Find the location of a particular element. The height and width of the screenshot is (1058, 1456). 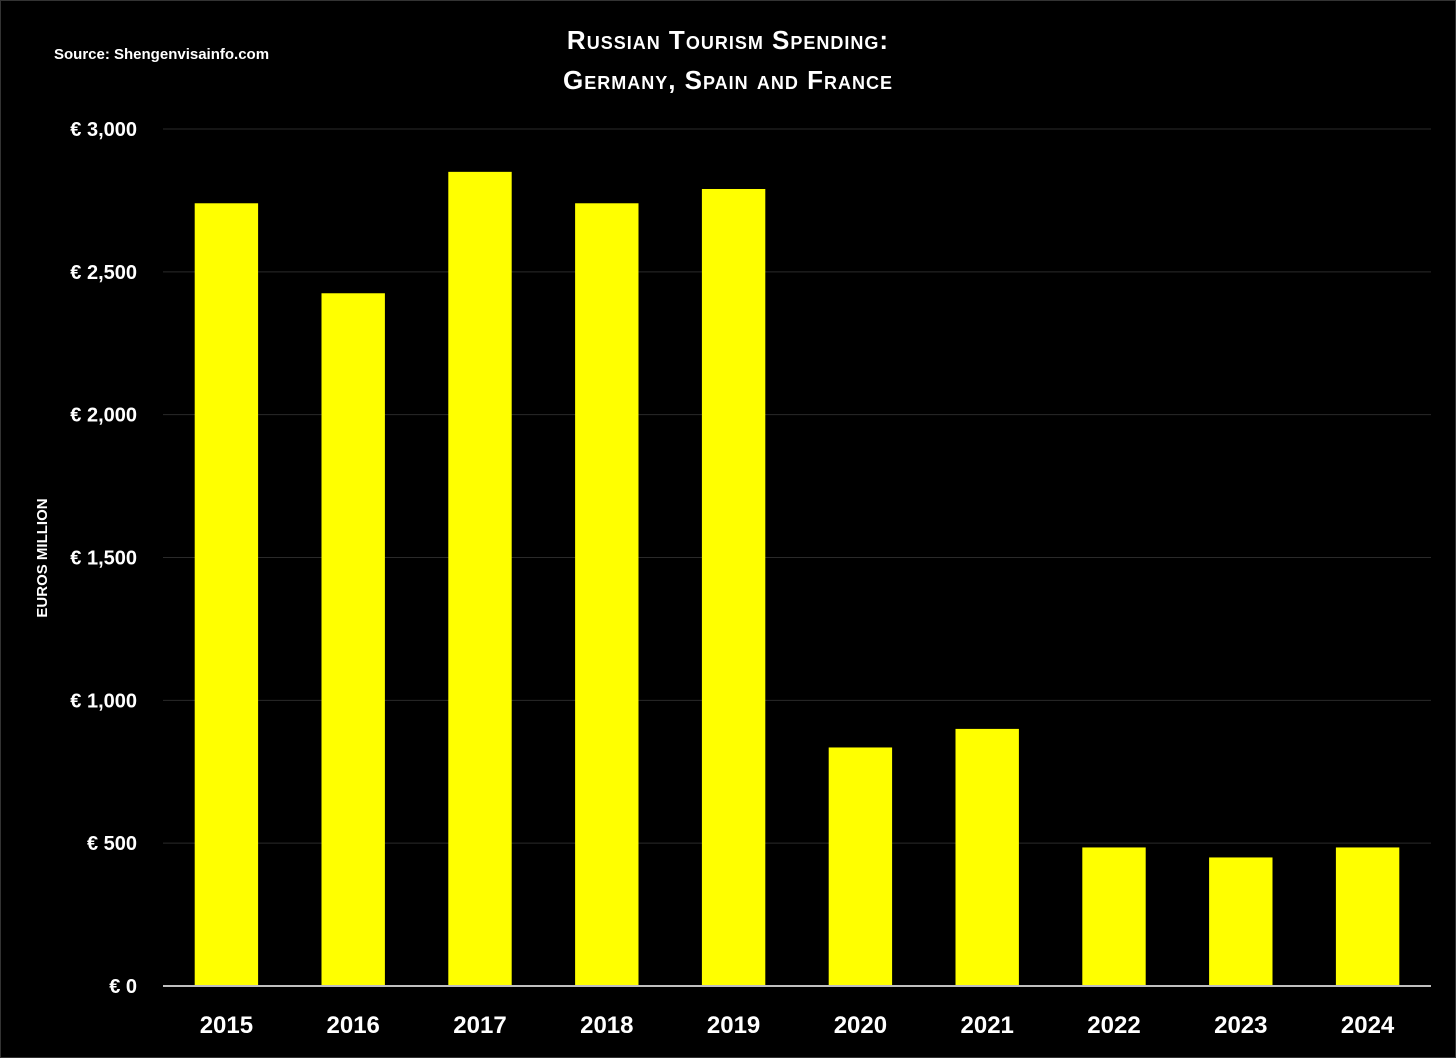

x-tick-label: 2019 is located at coordinates (733, 1025).